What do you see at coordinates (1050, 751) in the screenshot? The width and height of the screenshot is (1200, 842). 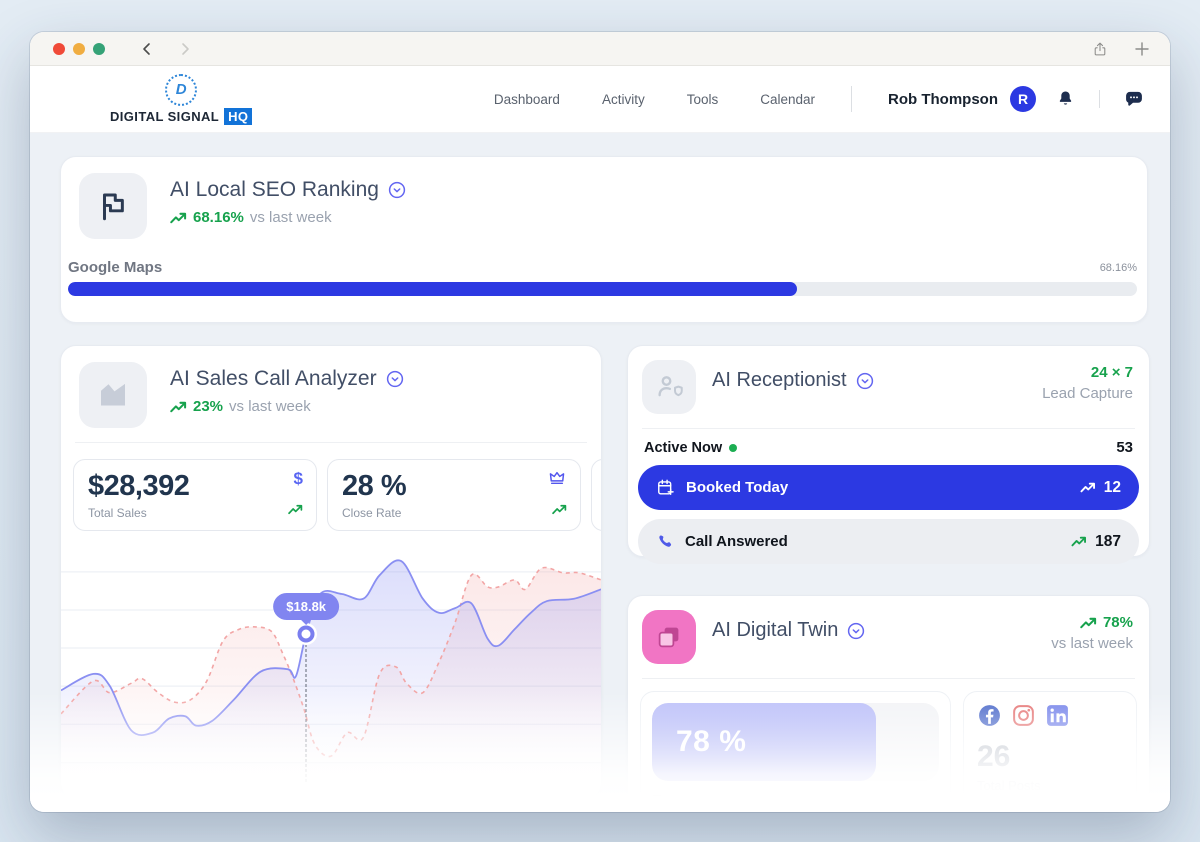 I see `total-posts-panel: 26 Total Posts` at bounding box center [1050, 751].